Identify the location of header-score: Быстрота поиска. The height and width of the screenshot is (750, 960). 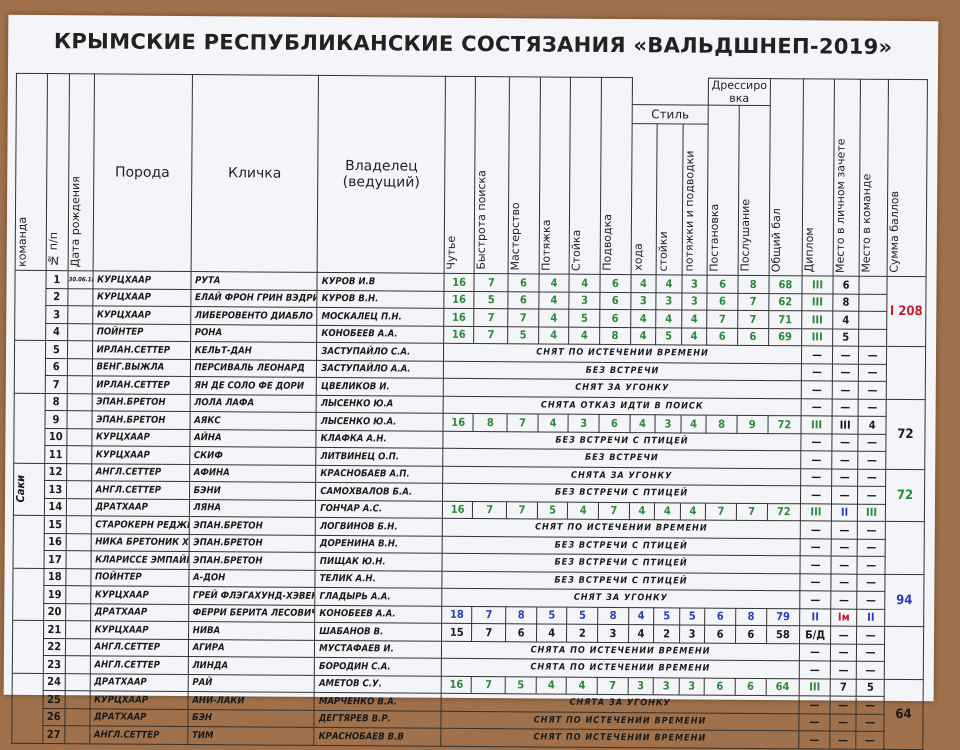
(492, 175).